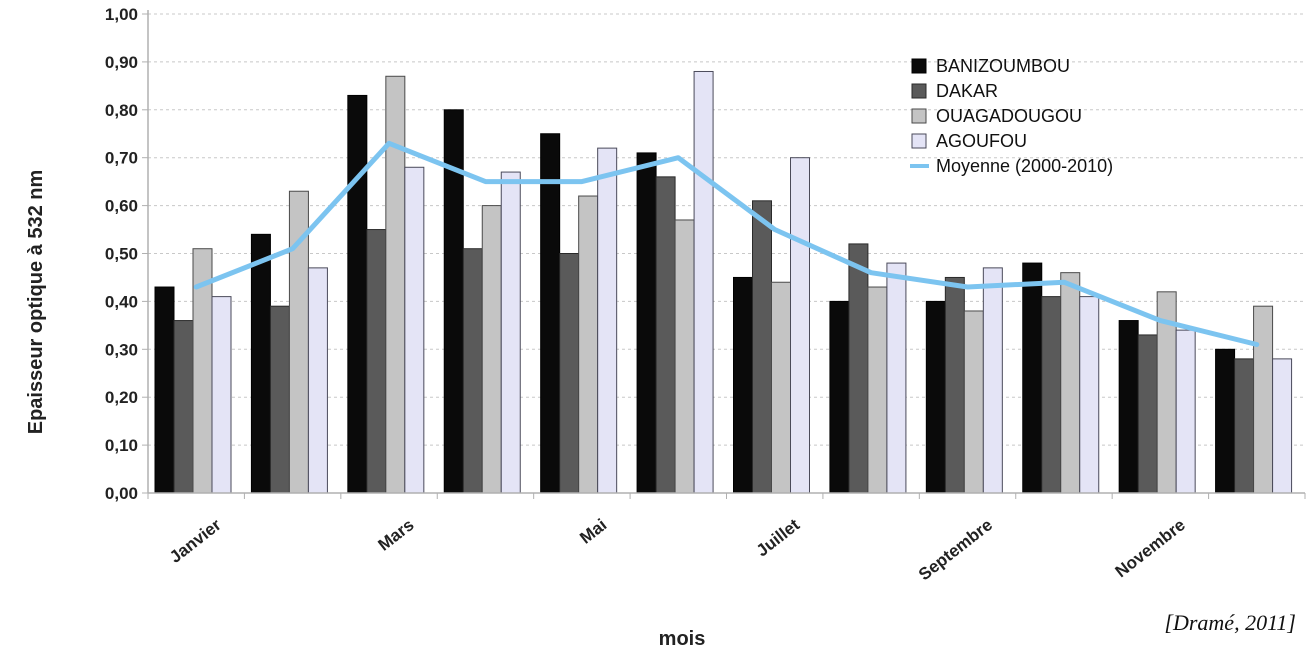 The image size is (1307, 653). Describe the element at coordinates (396, 534) in the screenshot. I see `x-tick-label: Mars` at that location.